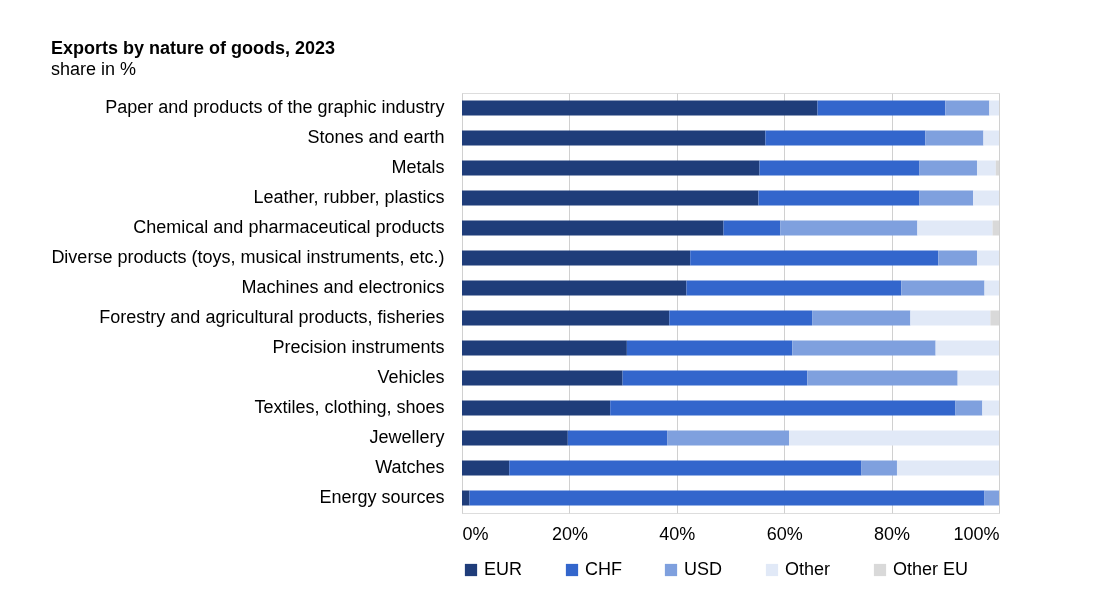  What do you see at coordinates (411, 377) in the screenshot?
I see `y-tick-label: Vehicles` at bounding box center [411, 377].